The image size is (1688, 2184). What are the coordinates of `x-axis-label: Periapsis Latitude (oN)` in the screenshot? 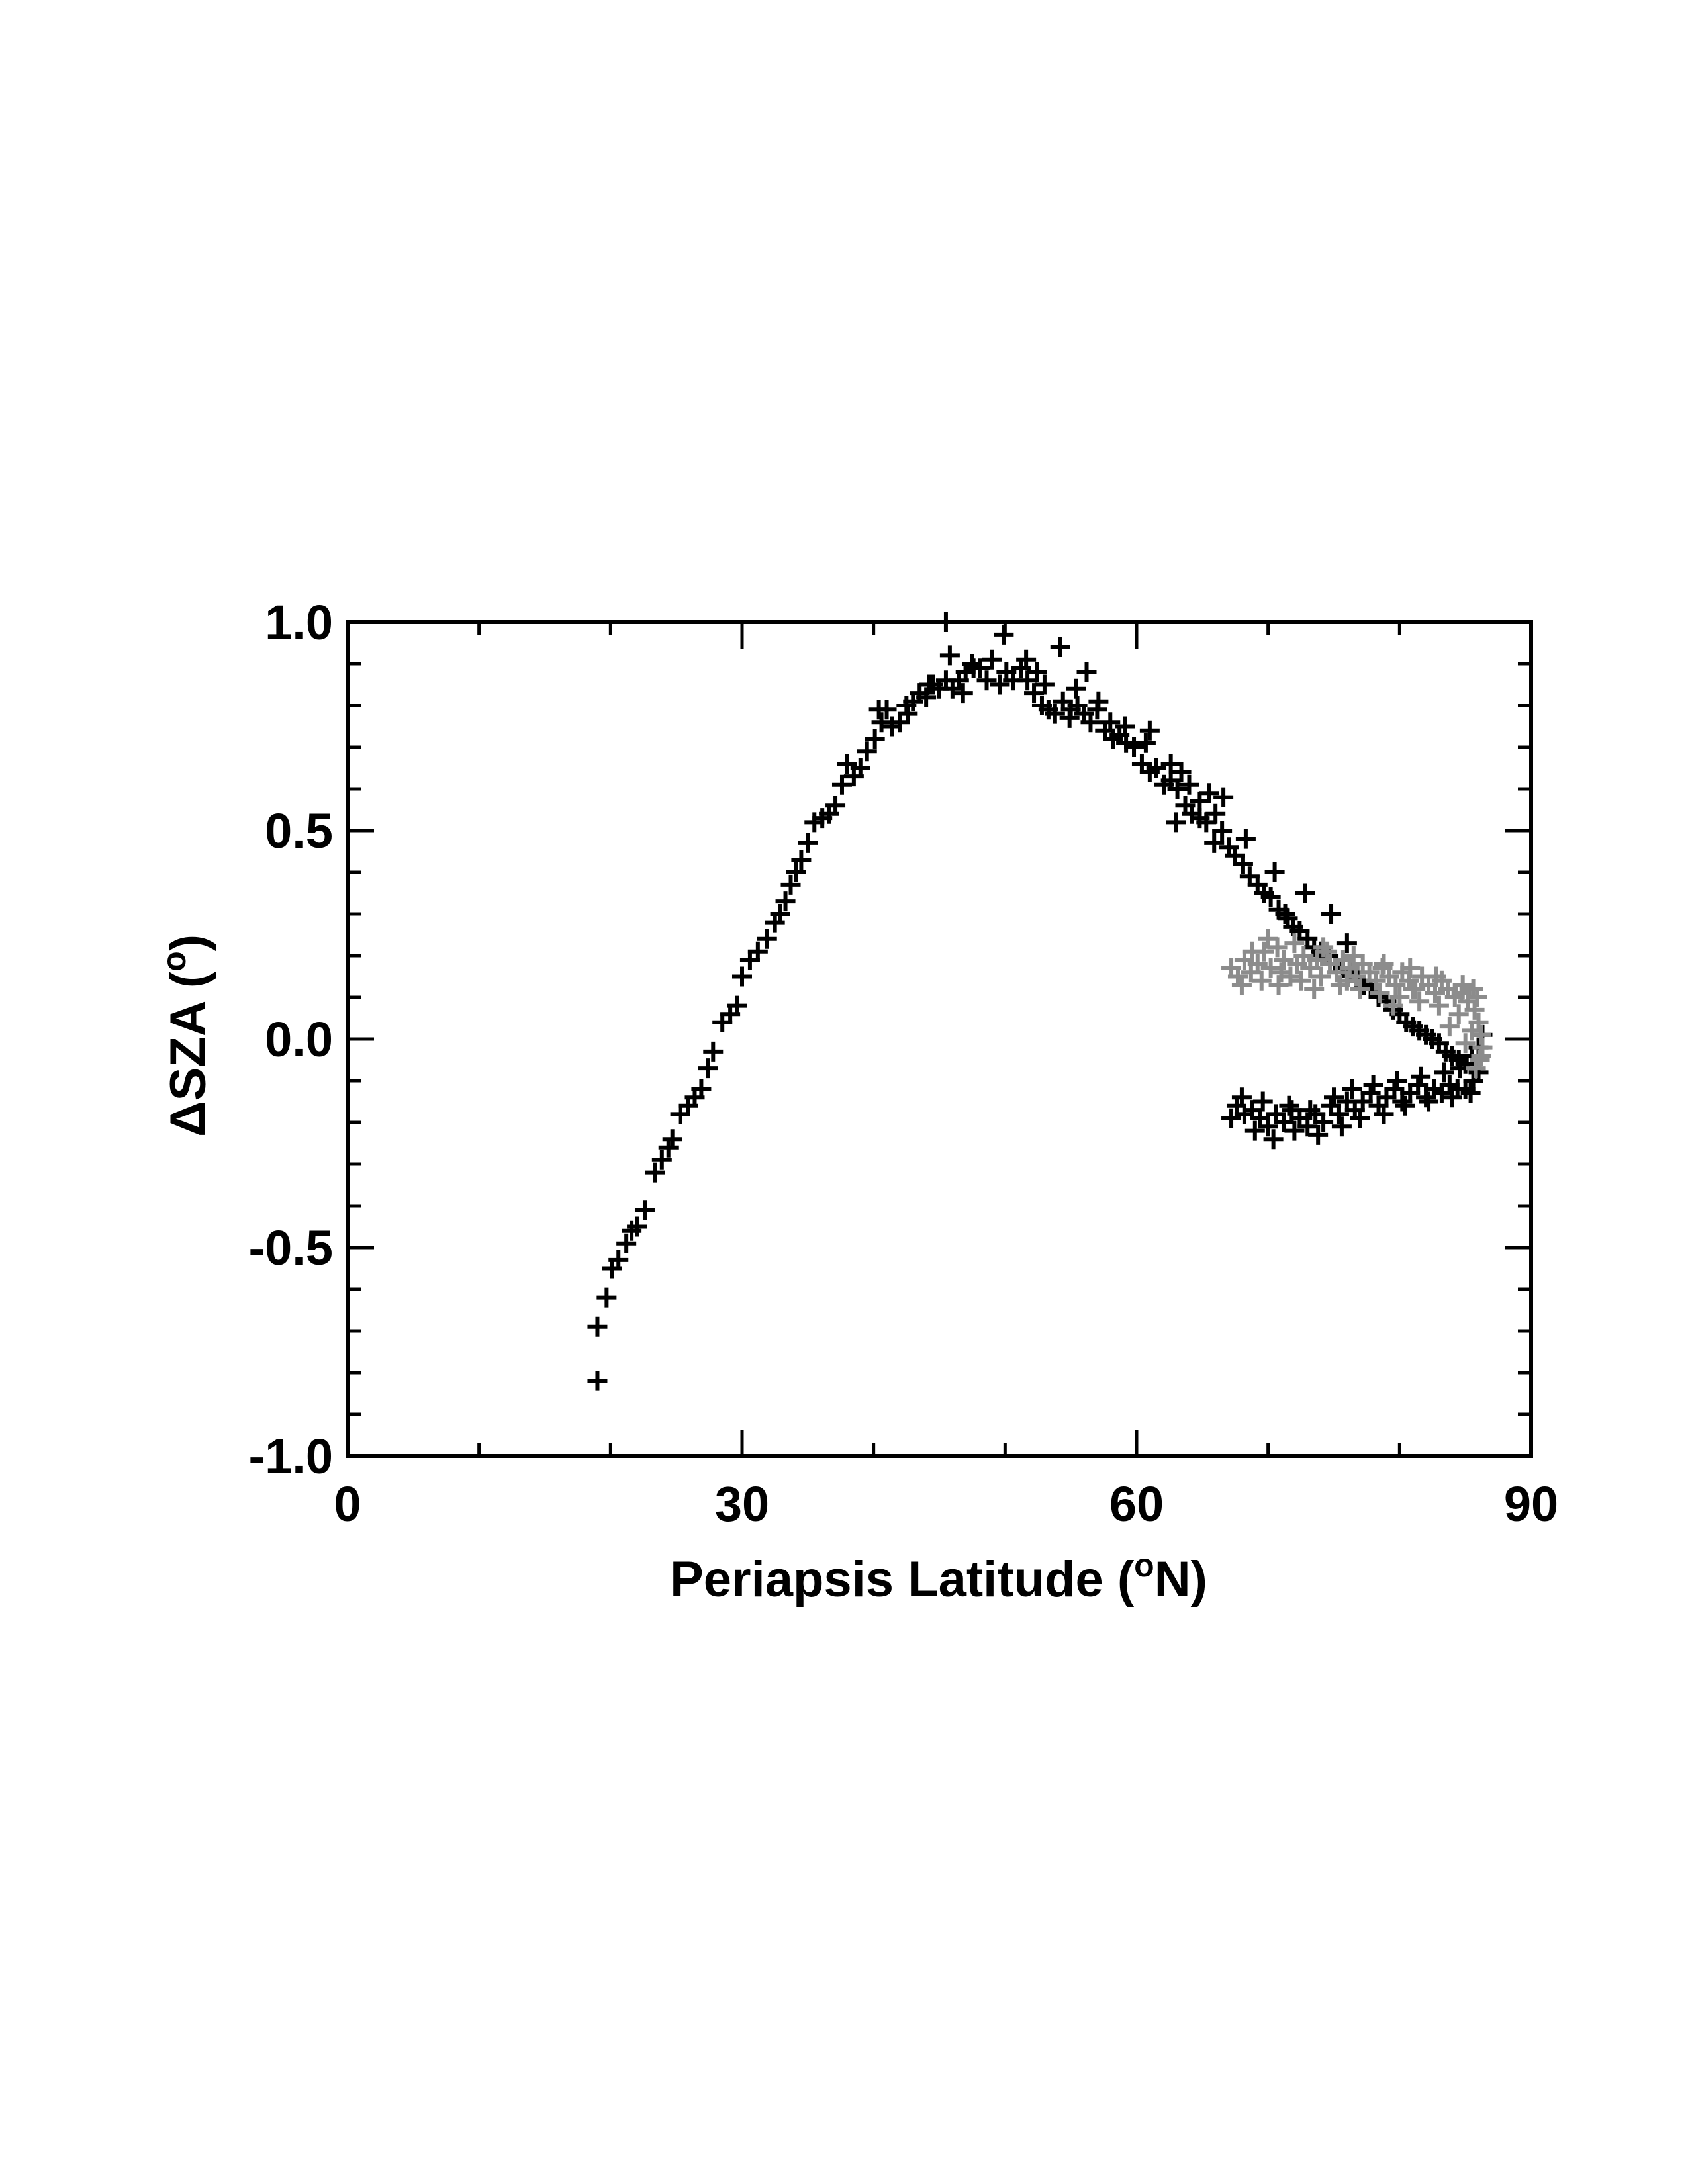 It's located at (938, 1578).